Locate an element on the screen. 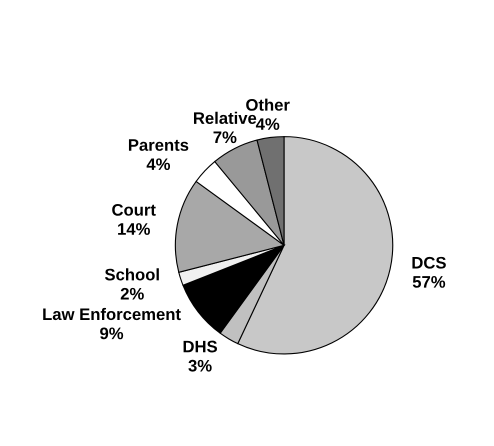 This screenshot has width=494, height=446. slice-label: Court is located at coordinates (134, 210).